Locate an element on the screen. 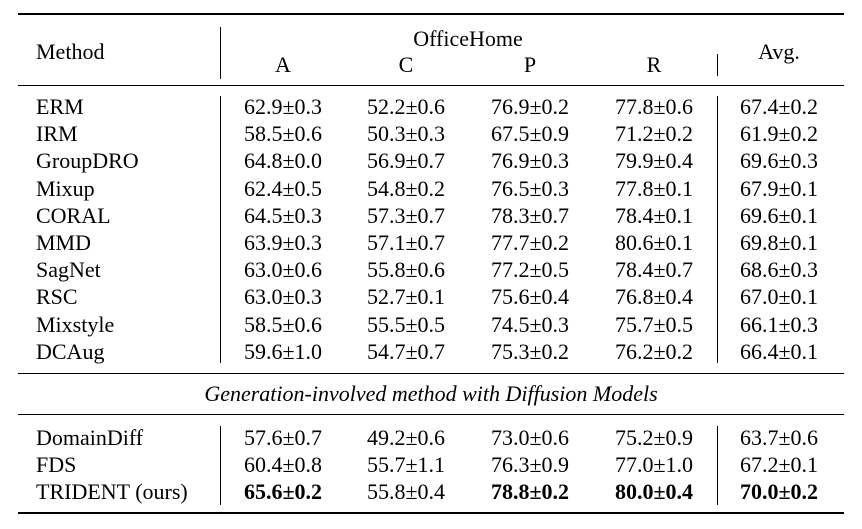  body-divider-right is located at coordinates (717, 229).